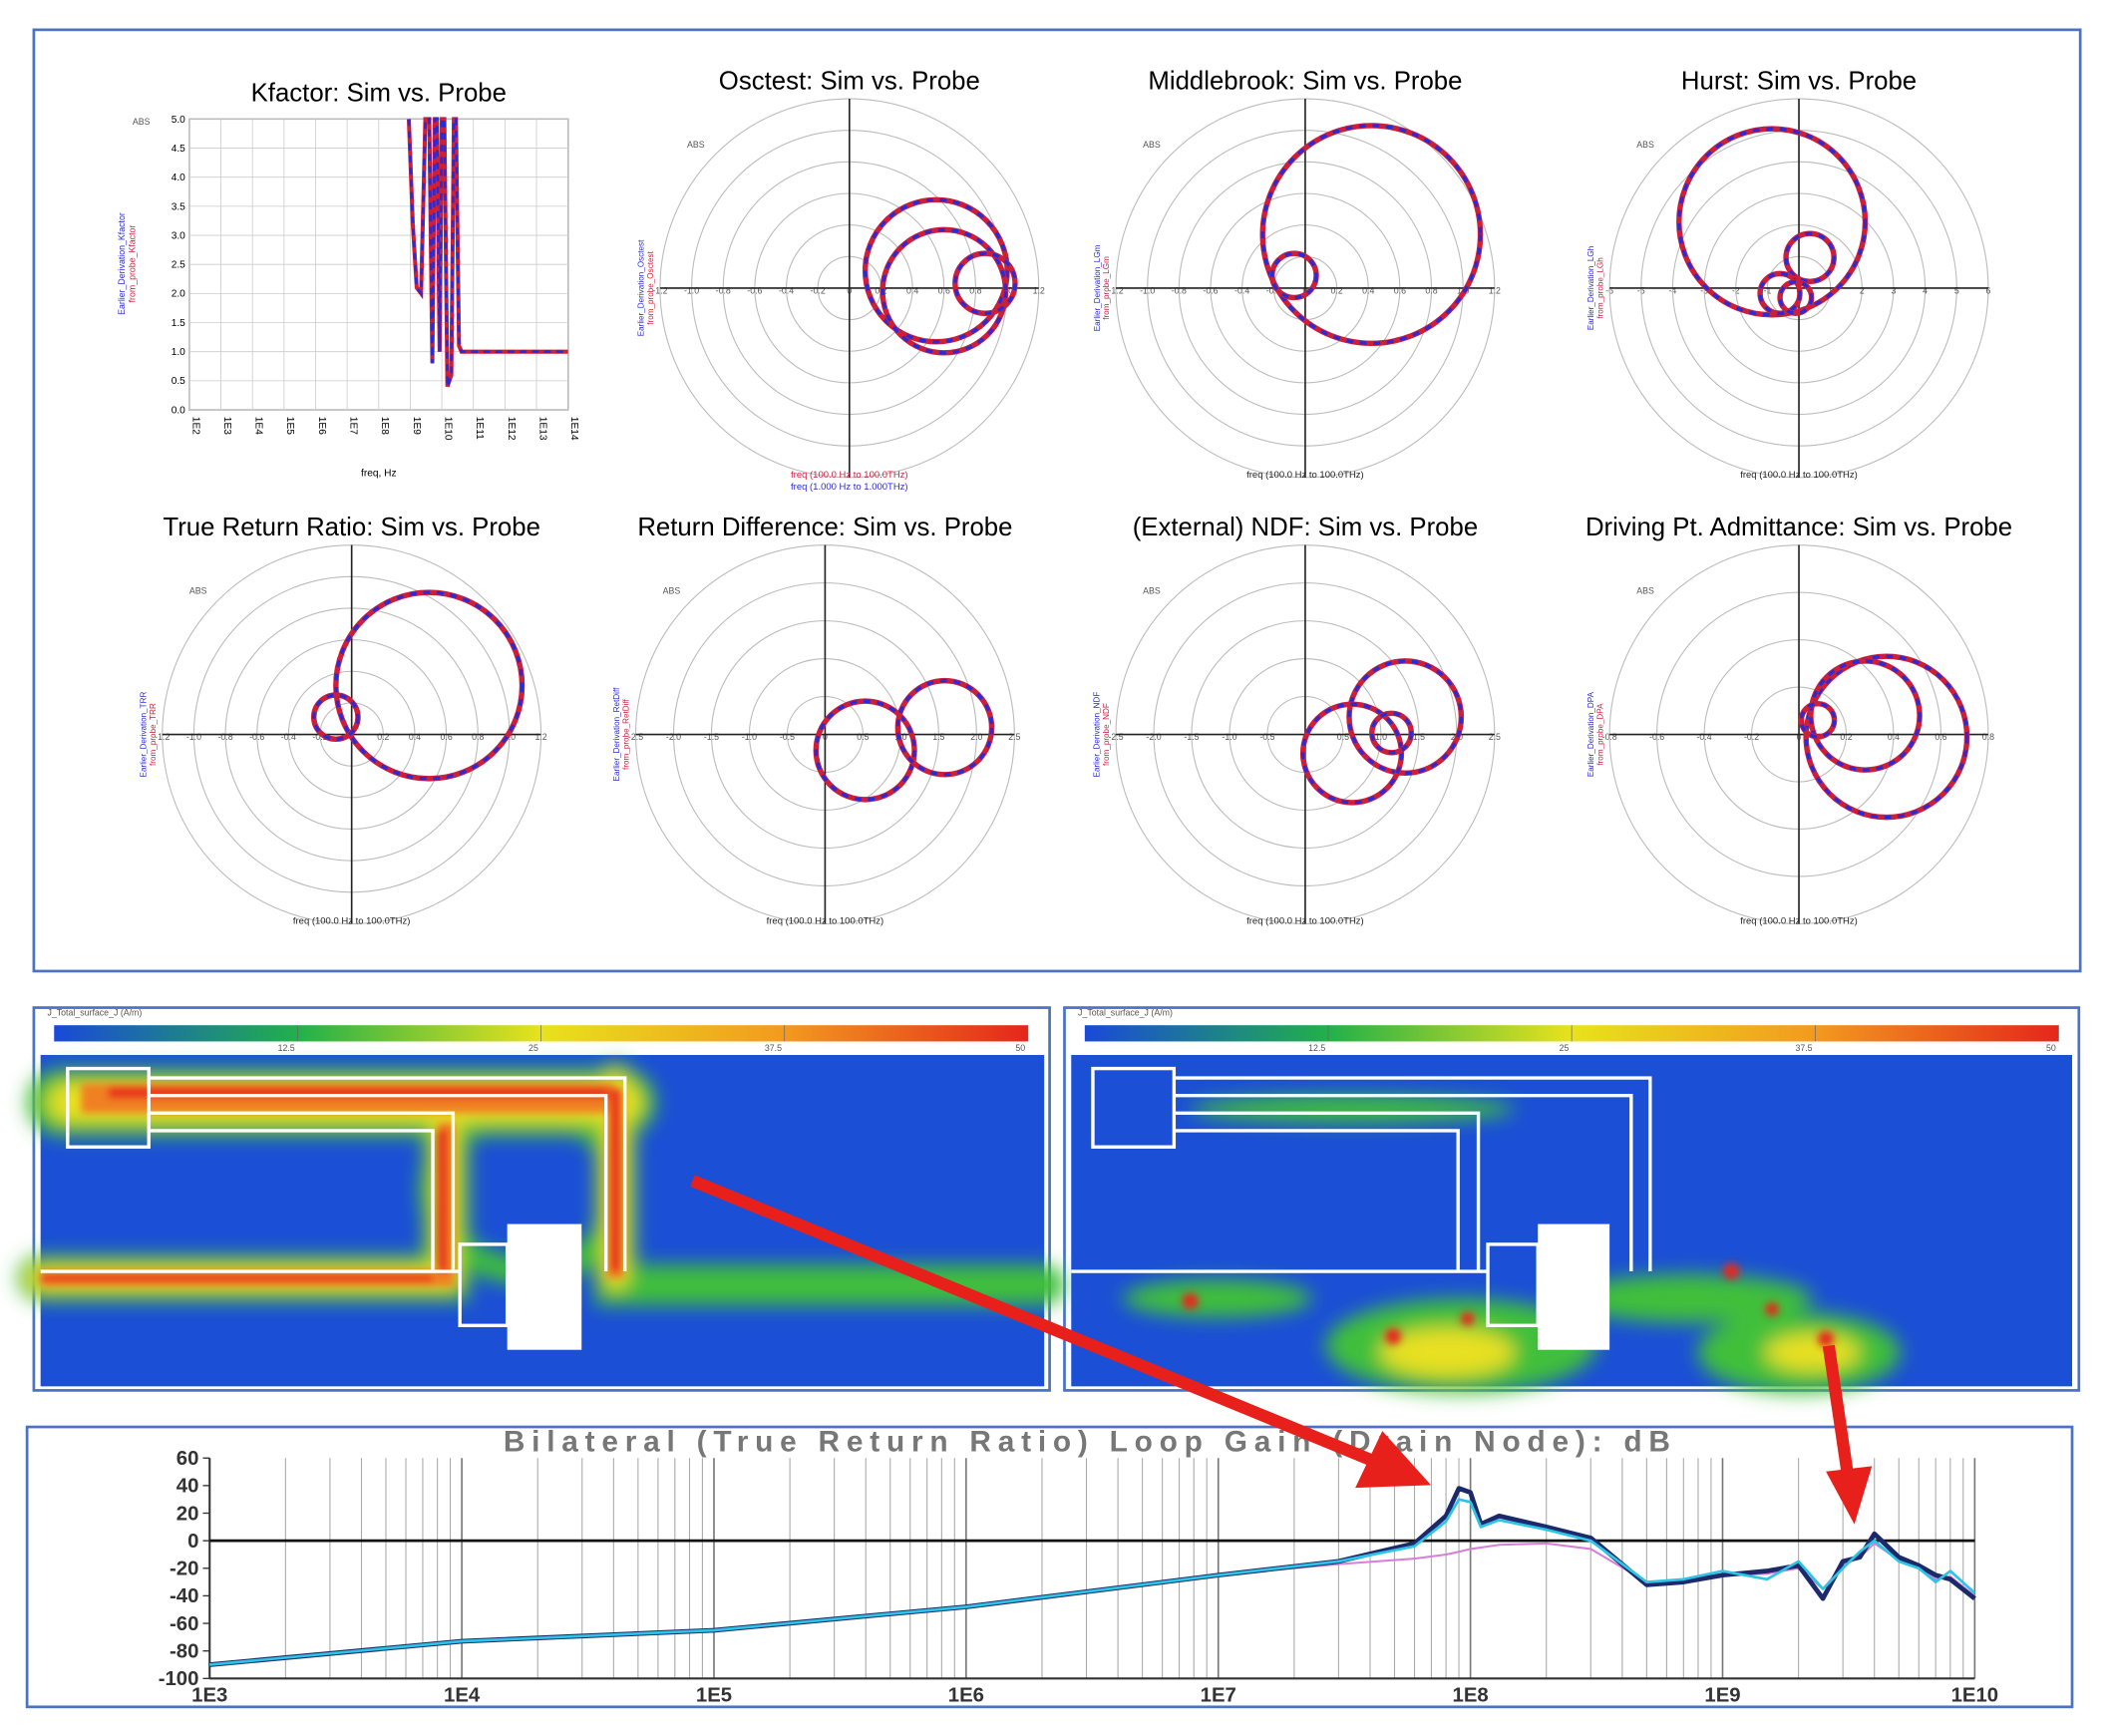  I want to click on y-axis-label: Earlier_Derivation_TRR, so click(143, 735).